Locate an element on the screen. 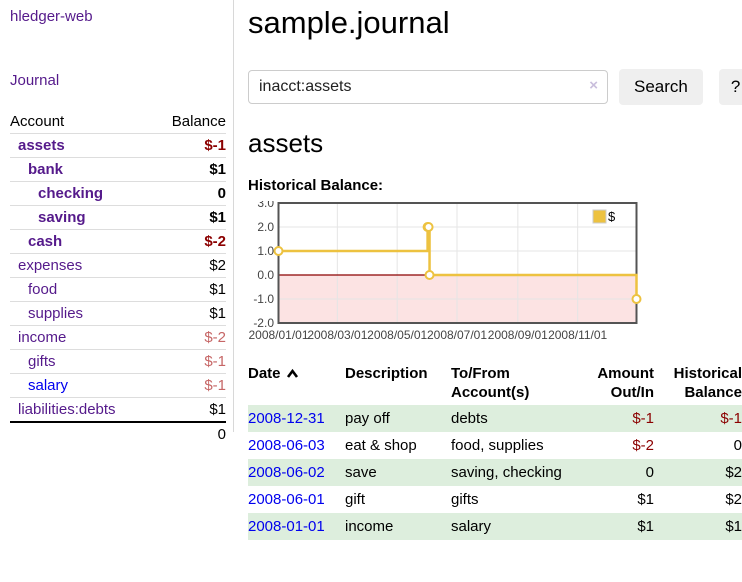 The image size is (742, 582). account-link: liabilities:debts is located at coordinates (67, 409).